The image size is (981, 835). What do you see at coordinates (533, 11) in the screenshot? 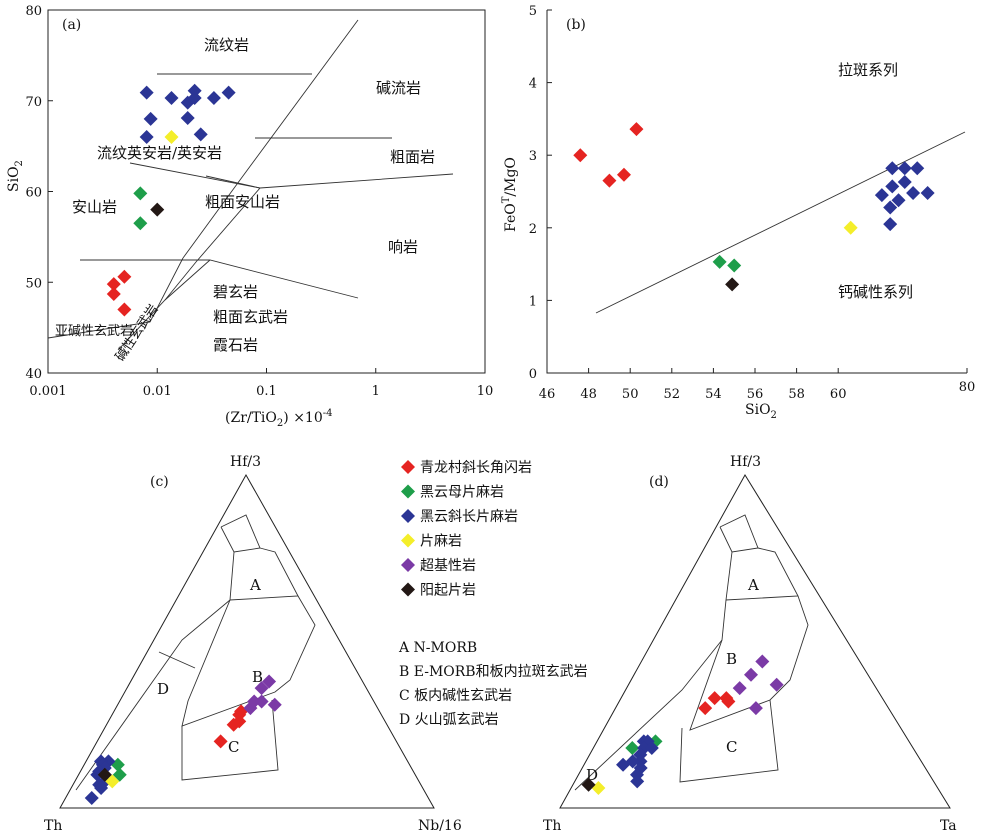
I see `y-tick-label: 5` at bounding box center [533, 11].